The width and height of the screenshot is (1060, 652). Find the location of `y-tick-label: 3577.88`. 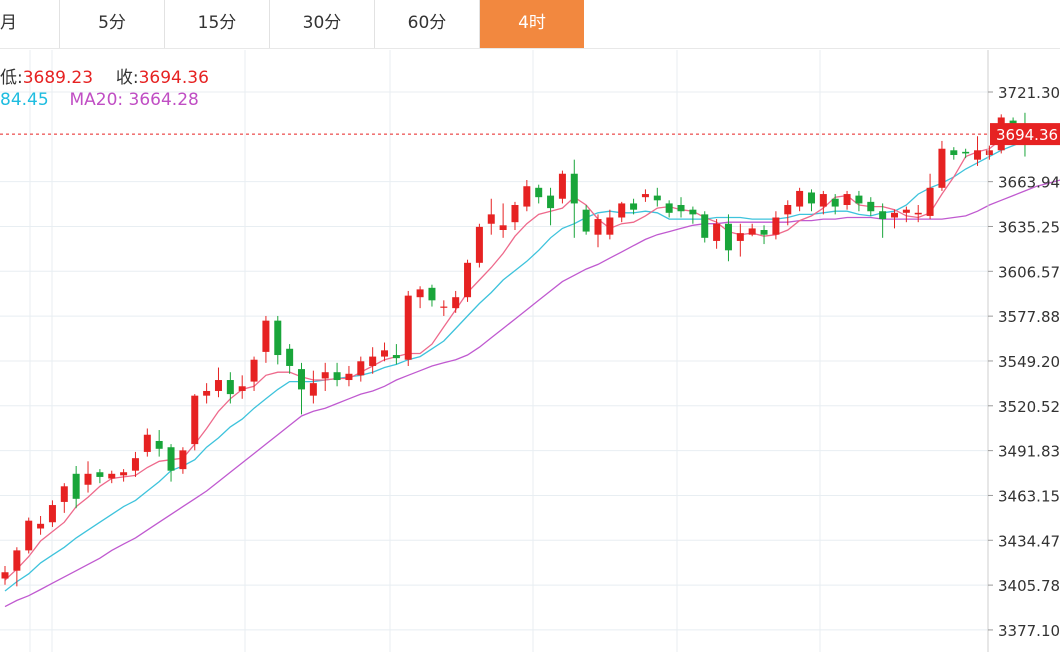

y-tick-label: 3577.88 is located at coordinates (1029, 317).